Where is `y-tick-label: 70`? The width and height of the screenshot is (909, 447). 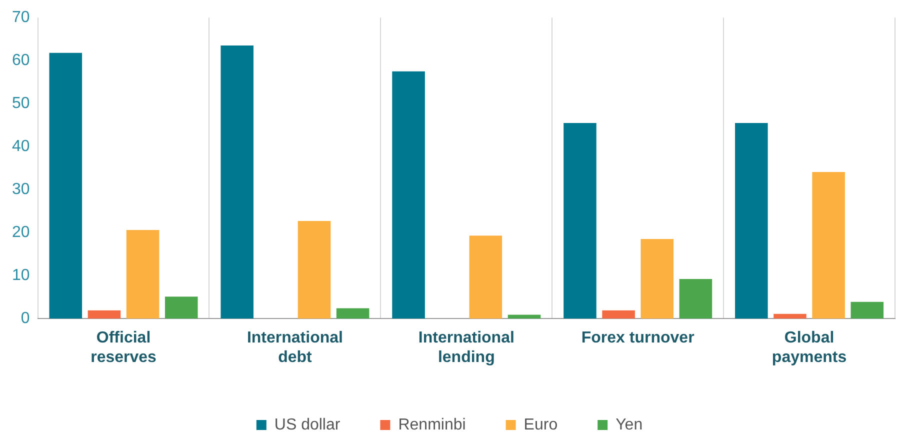 y-tick-label: 70 is located at coordinates (21, 17).